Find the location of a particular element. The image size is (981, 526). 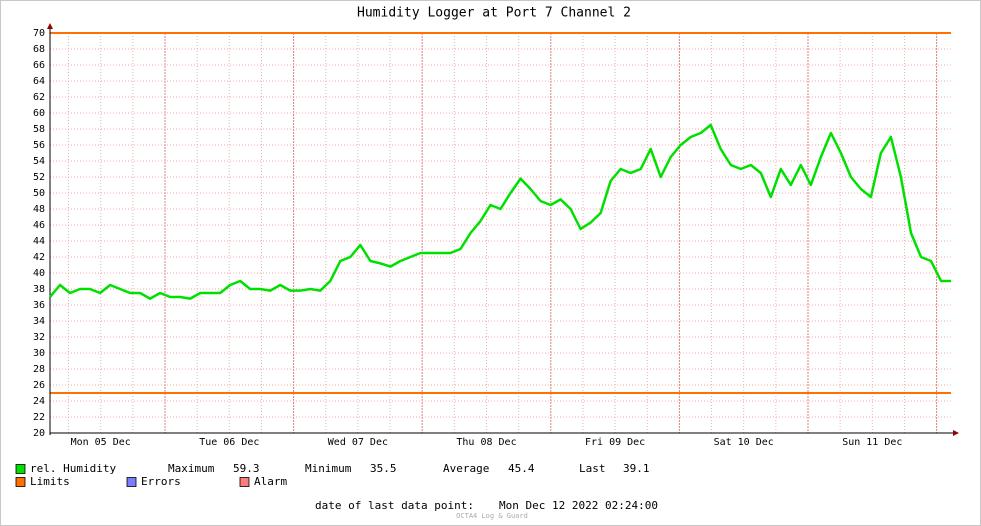

y-tick-label: 30 is located at coordinates (39, 353).